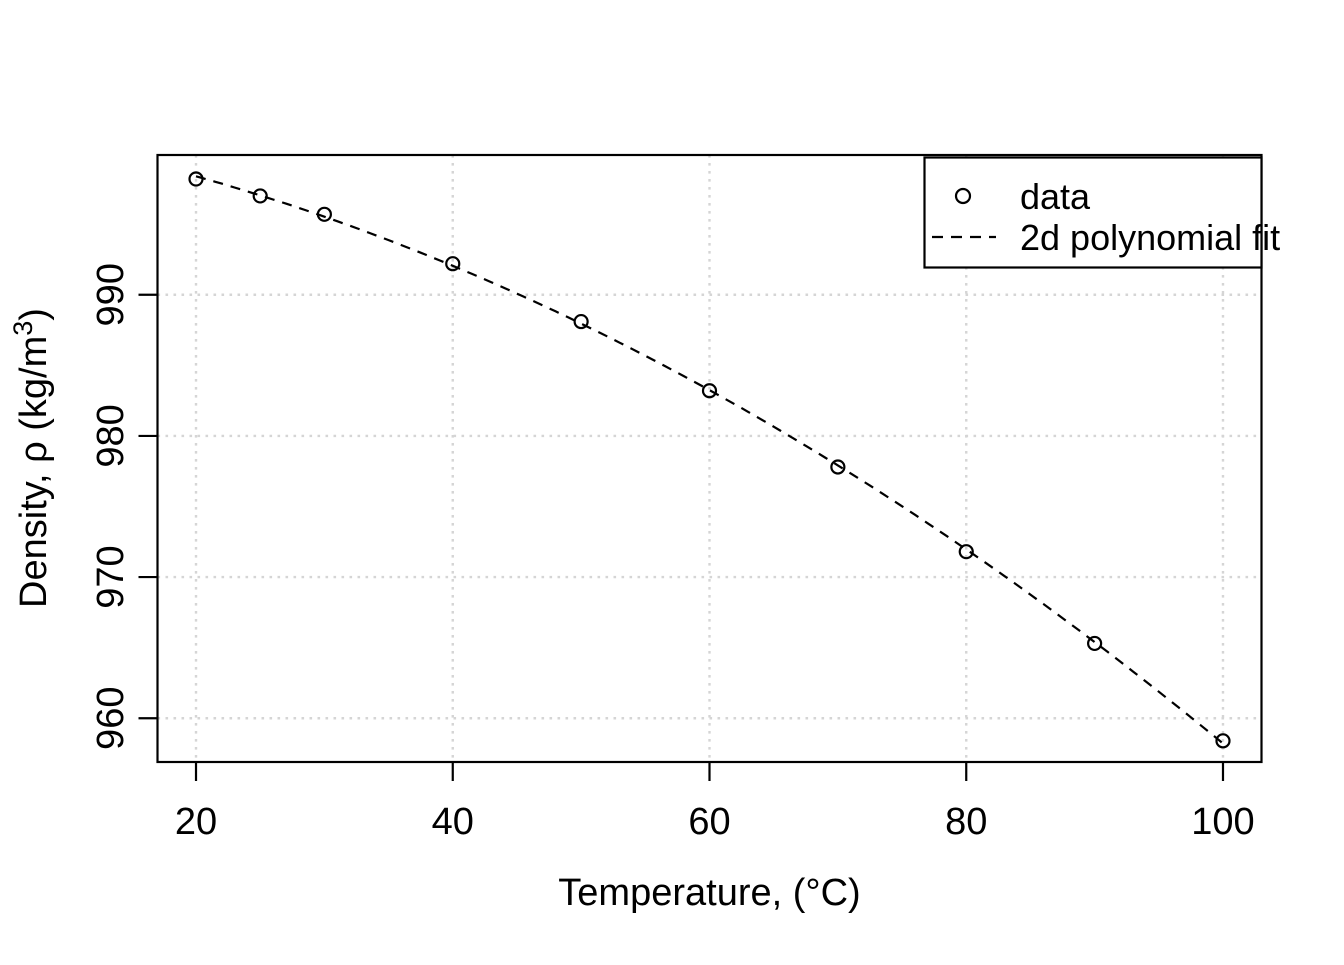 The width and height of the screenshot is (1344, 965). What do you see at coordinates (1222, 822) in the screenshot?
I see `x-tick-label: 100` at bounding box center [1222, 822].